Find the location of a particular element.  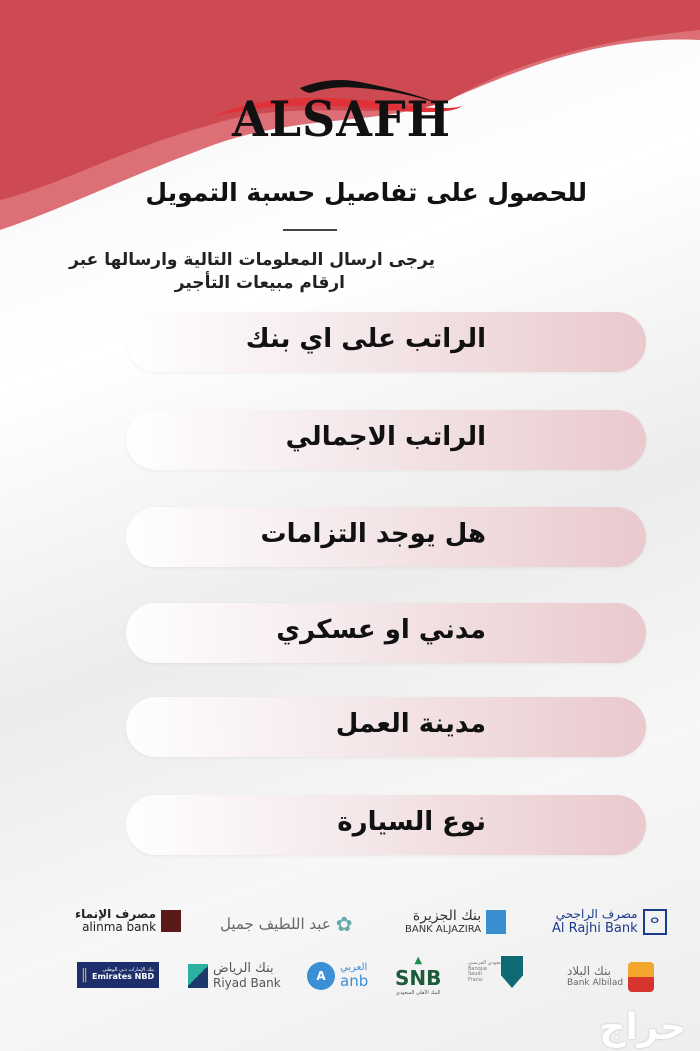

field-label: مدني او عسكري is located at coordinates (381, 630).